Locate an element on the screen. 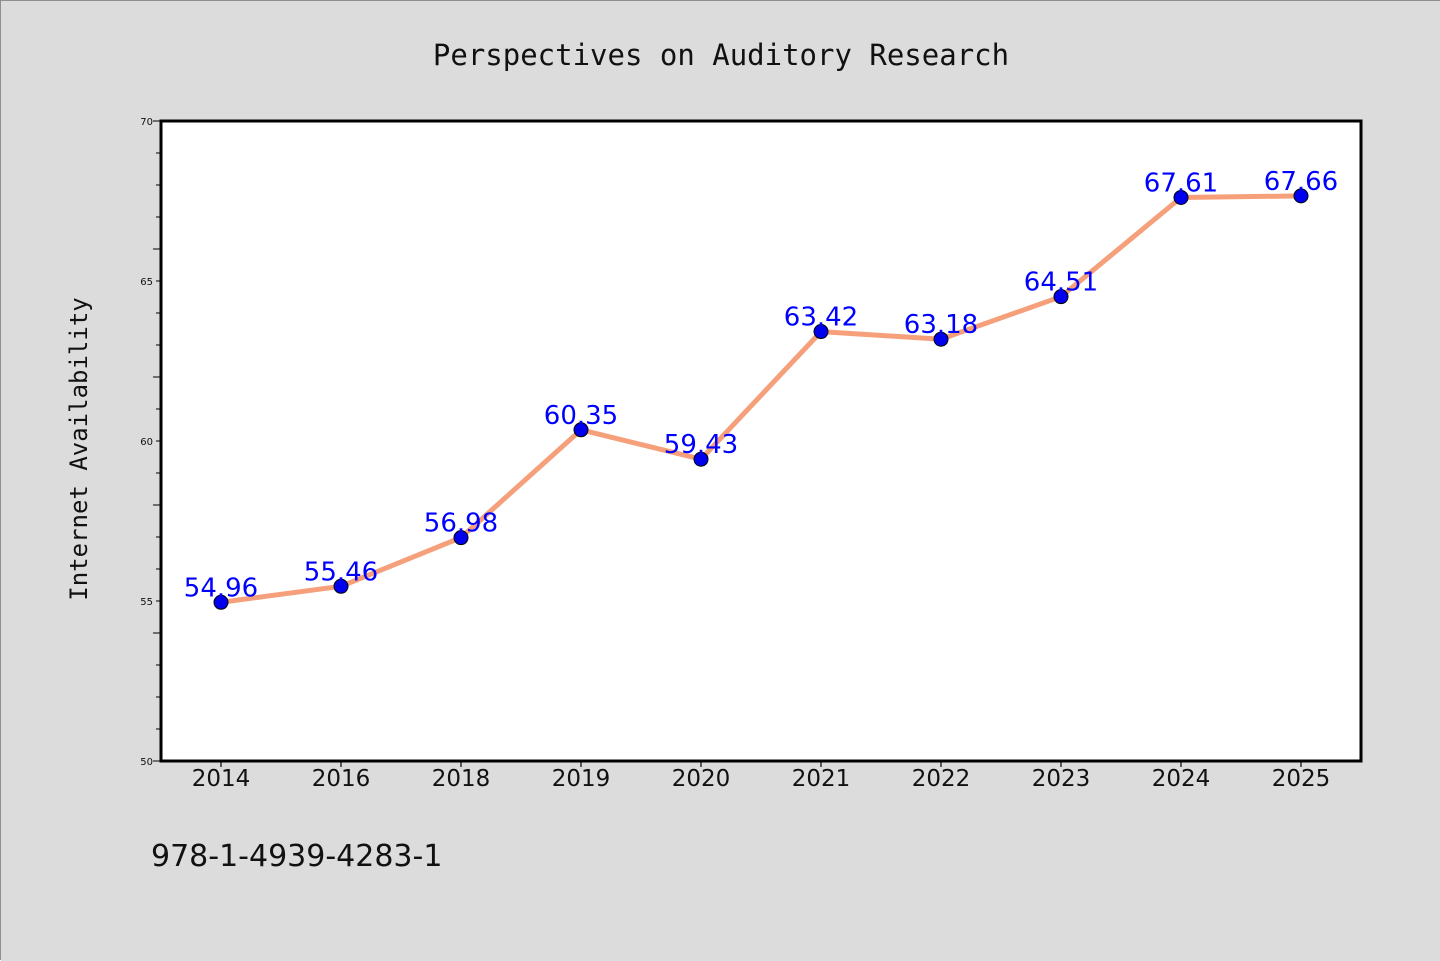  y-axis-label: Internet Availability is located at coordinates (79, 448).